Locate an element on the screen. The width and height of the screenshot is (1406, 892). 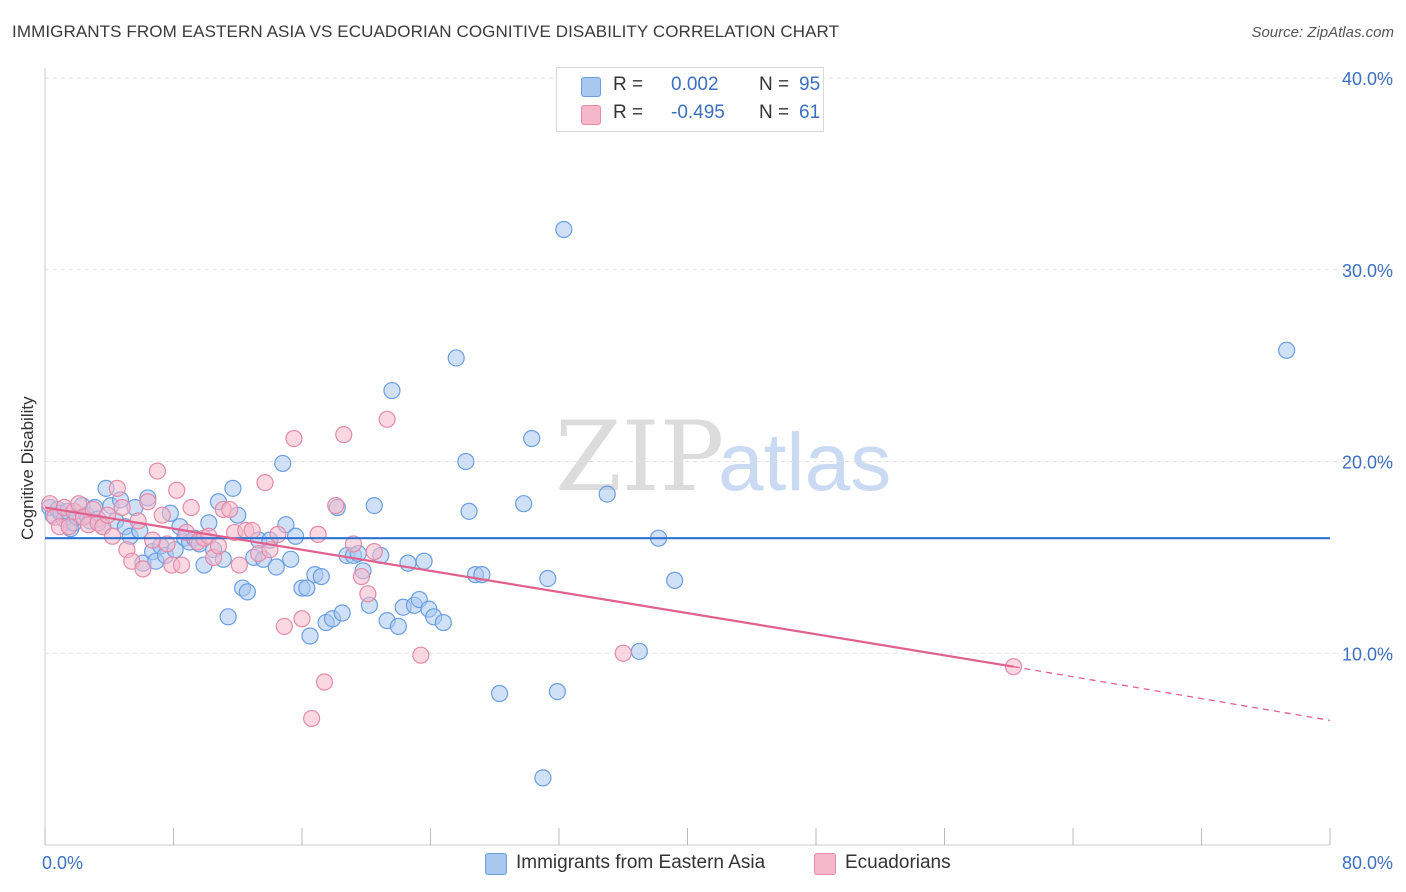
y-axis-label: Cognitive Disability is located at coordinates (27, 468).